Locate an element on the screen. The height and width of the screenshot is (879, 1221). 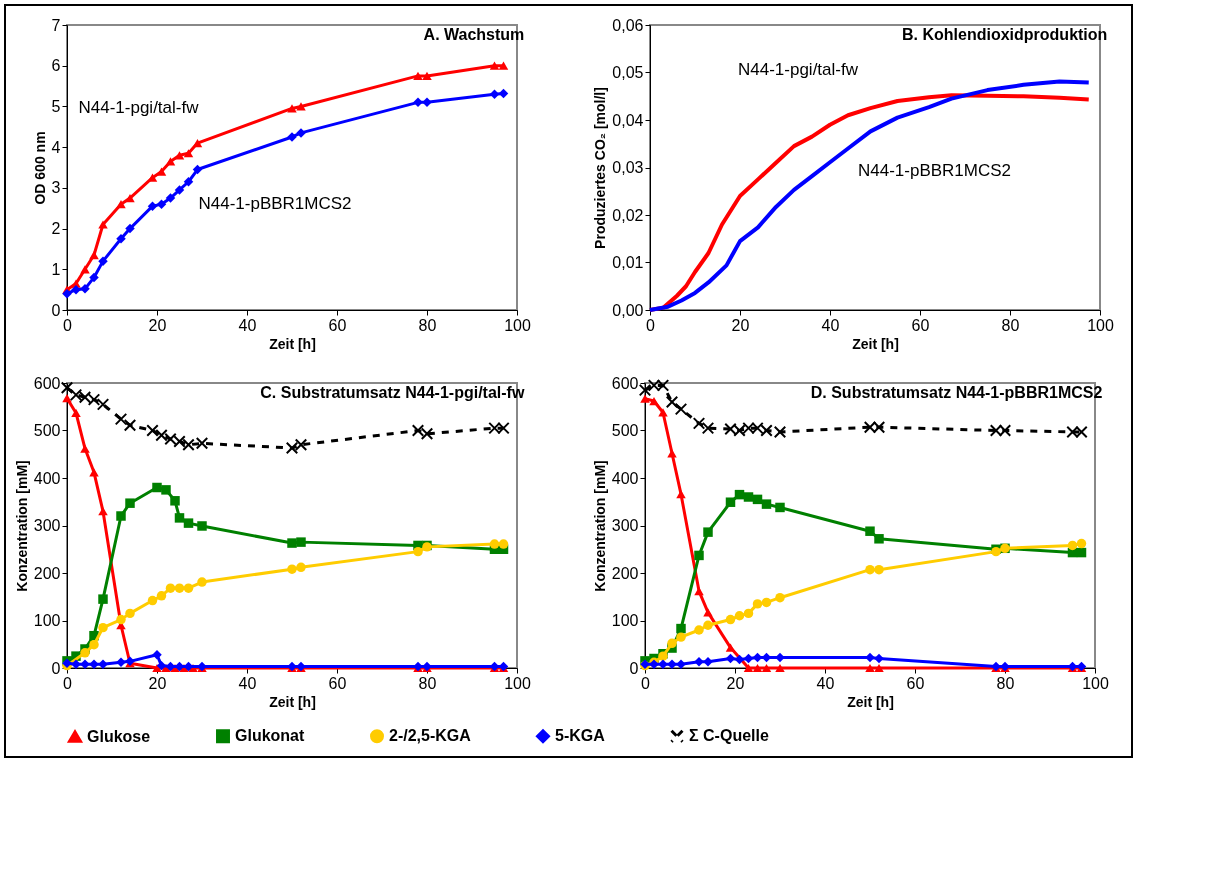
x-axis-title: Zeit [h] is located at coordinates (875, 343).